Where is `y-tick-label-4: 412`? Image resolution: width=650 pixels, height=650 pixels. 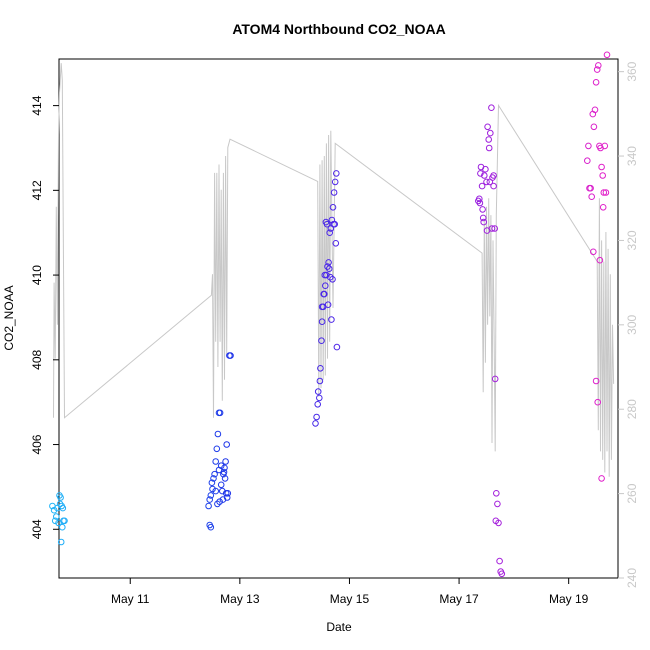 y-tick-label-4: 412 is located at coordinates (37, 190).